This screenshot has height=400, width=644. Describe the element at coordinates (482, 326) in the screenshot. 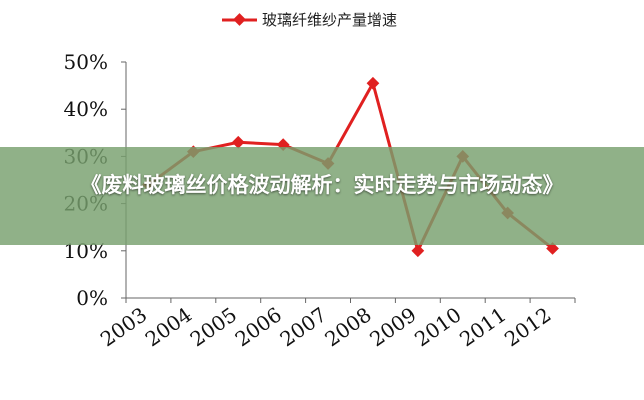

I see `x-tick-label: 2011` at that location.